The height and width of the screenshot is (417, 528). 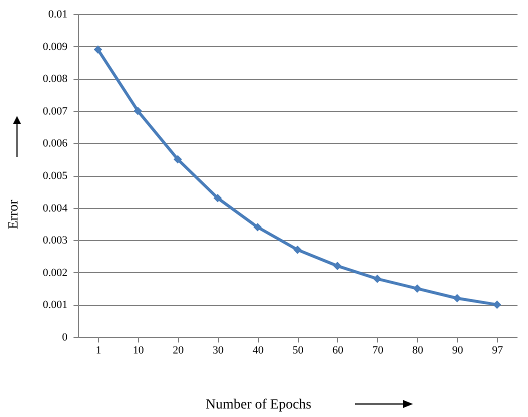 I want to click on x-tick-label: 1, so click(x=99, y=350).